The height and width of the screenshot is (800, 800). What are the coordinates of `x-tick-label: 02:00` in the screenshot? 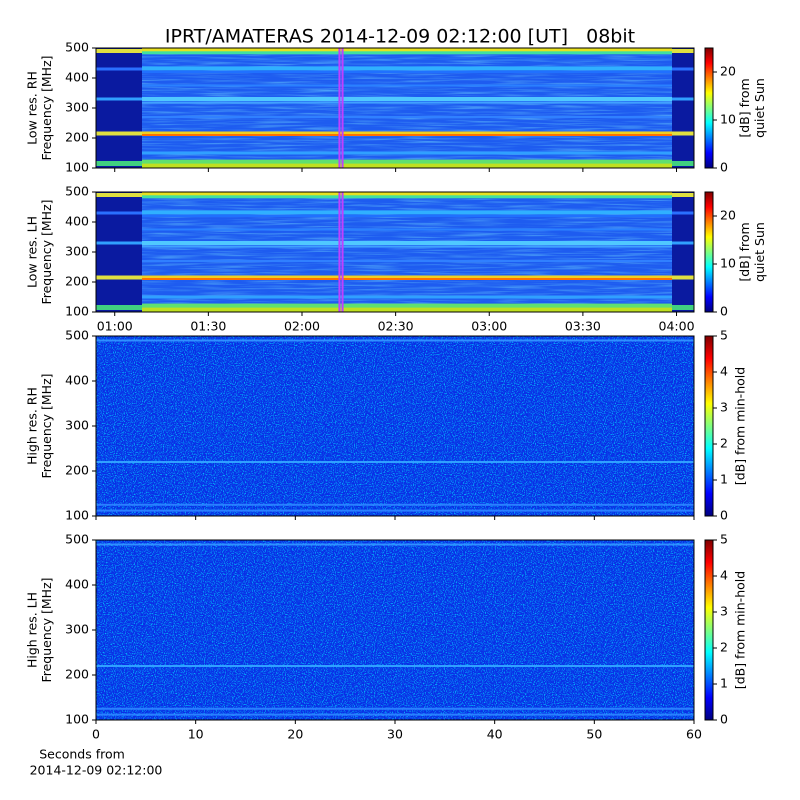 It's located at (302, 326).